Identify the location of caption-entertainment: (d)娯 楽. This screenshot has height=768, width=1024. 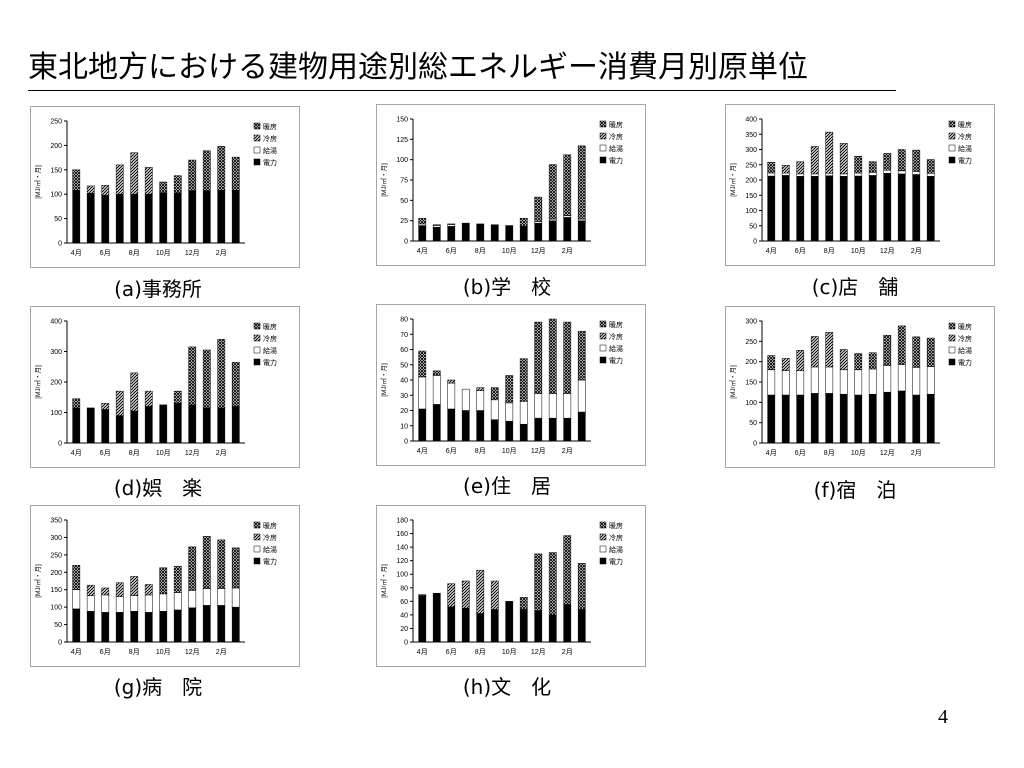
(158, 488).